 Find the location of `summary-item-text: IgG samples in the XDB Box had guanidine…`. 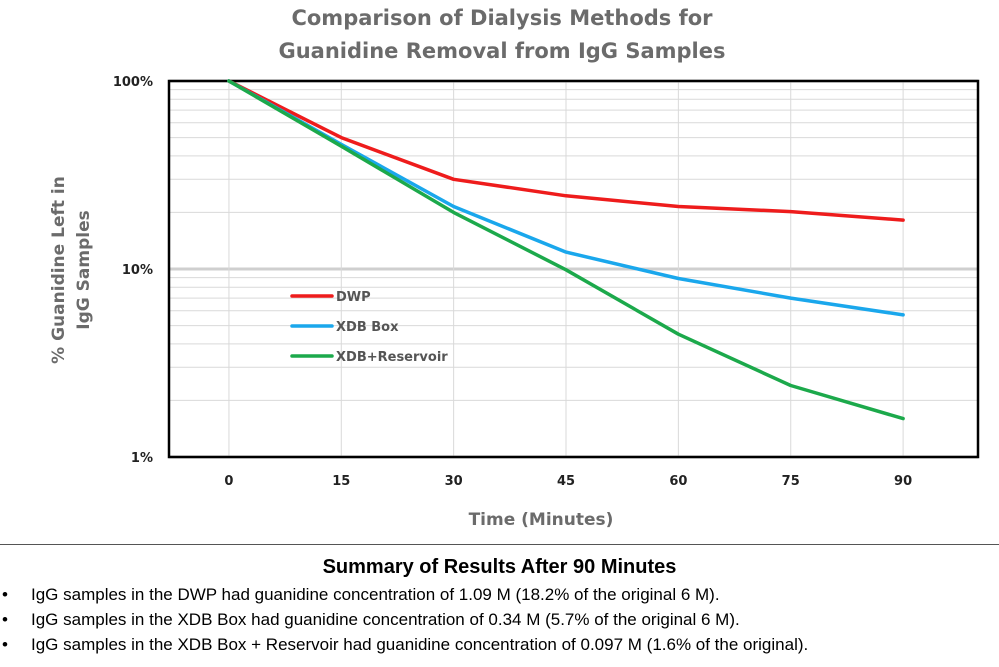

summary-item-text: IgG samples in the XDB Box had guanidine… is located at coordinates (385, 619).